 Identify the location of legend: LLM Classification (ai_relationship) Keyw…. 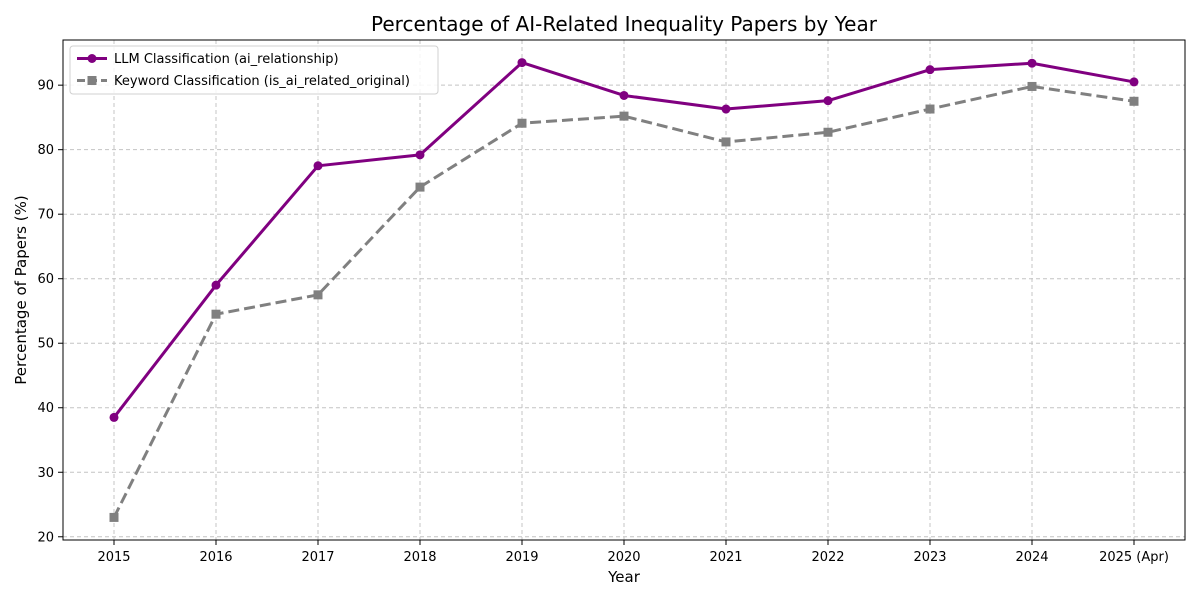
(254, 70).